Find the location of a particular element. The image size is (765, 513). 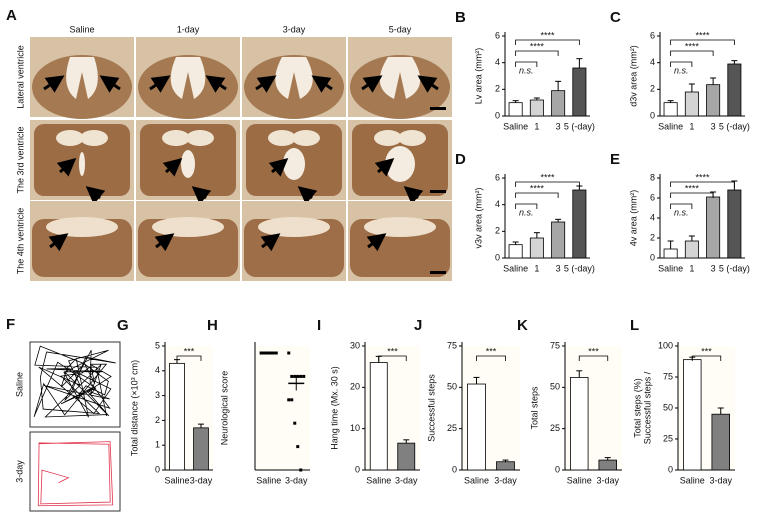

panel-label: A is located at coordinates (11, 15).